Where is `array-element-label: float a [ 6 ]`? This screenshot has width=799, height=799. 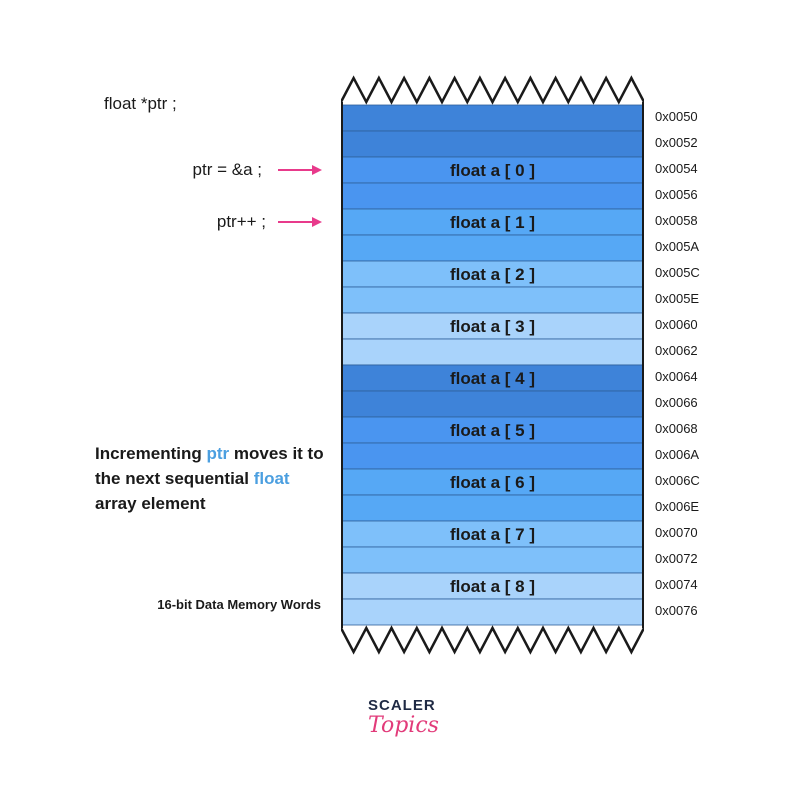 array-element-label: float a [ 6 ] is located at coordinates (492, 482).